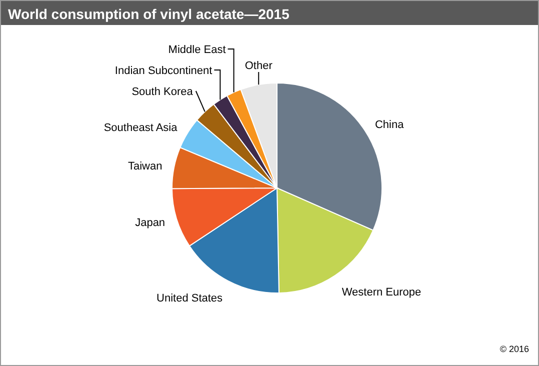 This screenshot has width=539, height=366. Describe the element at coordinates (382, 292) in the screenshot. I see `slice-label: Western Europe` at that location.